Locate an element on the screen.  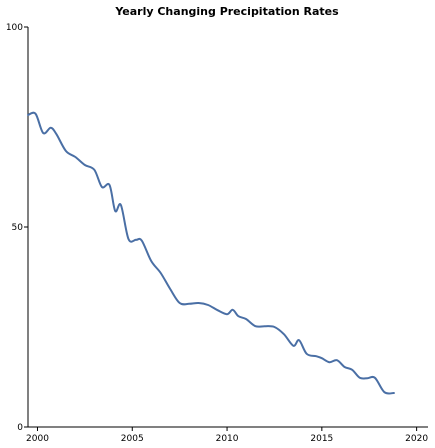
x-tick-label: 2020 is located at coordinates (416, 439).